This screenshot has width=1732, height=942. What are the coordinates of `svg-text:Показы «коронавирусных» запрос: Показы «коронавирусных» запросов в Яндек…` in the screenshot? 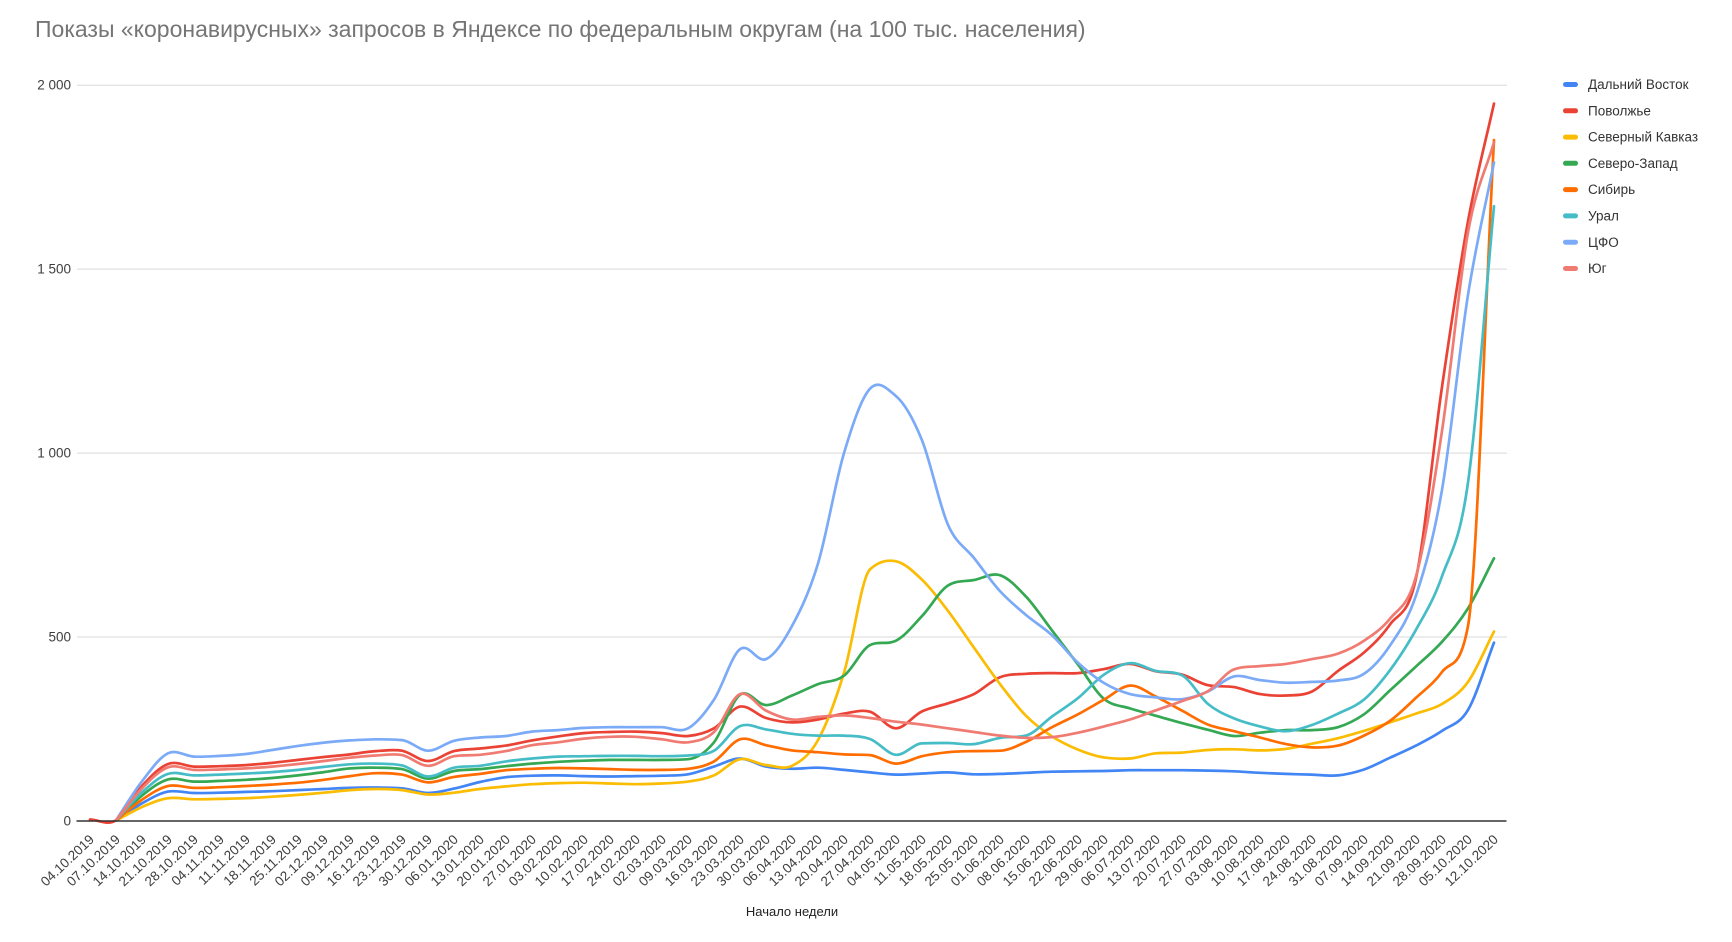 It's located at (560, 29).